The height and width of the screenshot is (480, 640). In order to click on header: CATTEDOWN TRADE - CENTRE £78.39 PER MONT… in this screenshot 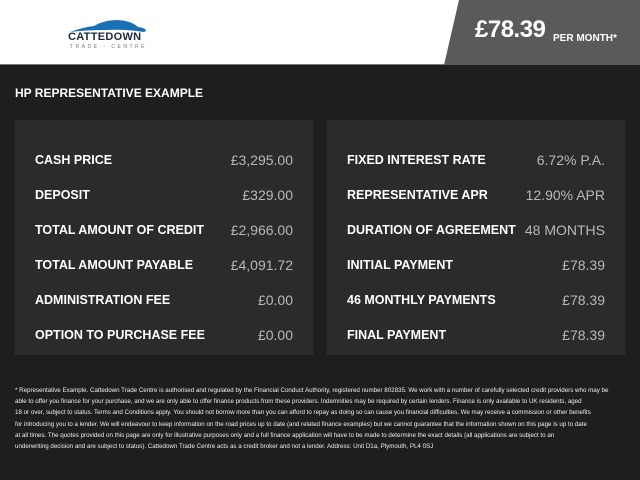, I will do `click(320, 32)`.